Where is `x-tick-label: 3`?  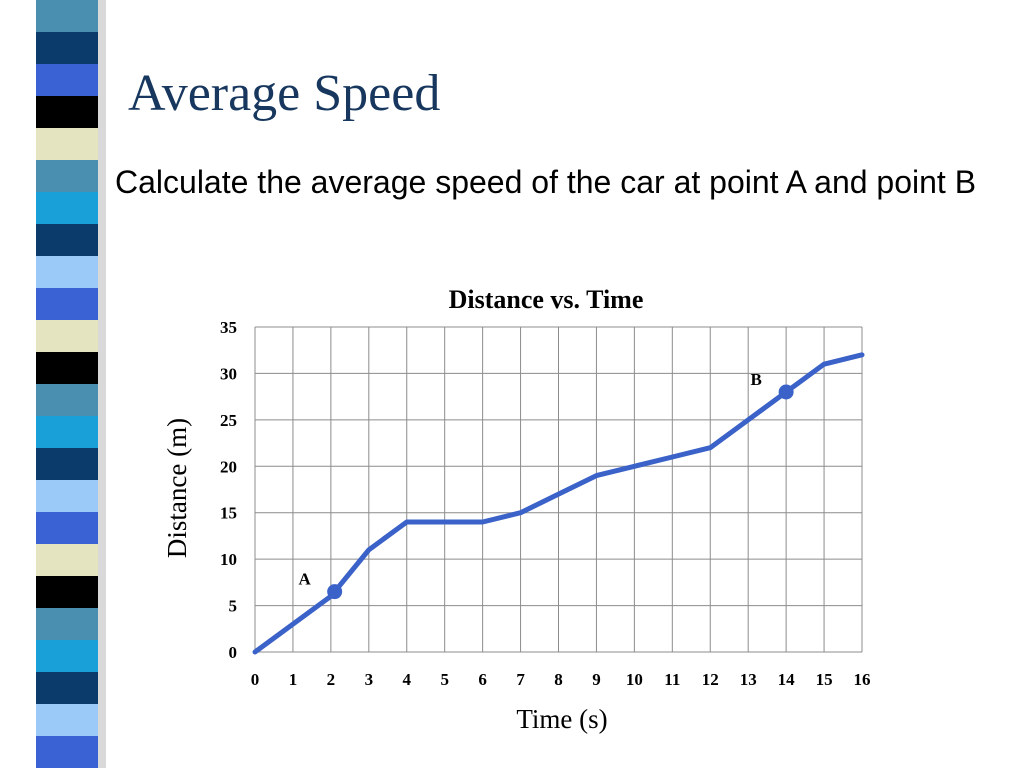 x-tick-label: 3 is located at coordinates (369, 679).